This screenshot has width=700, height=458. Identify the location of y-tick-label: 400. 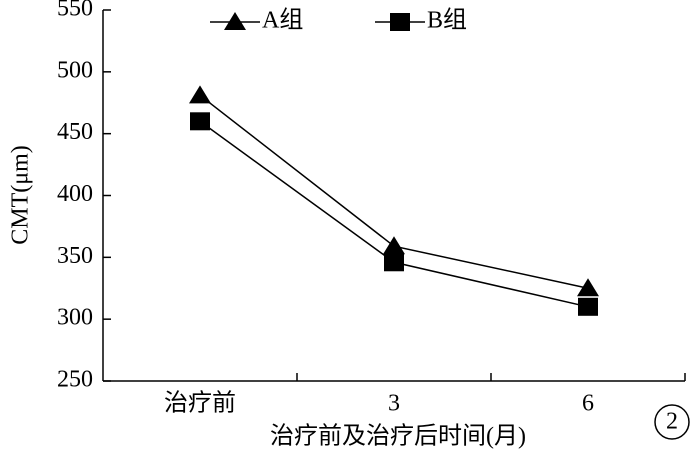
(75, 194).